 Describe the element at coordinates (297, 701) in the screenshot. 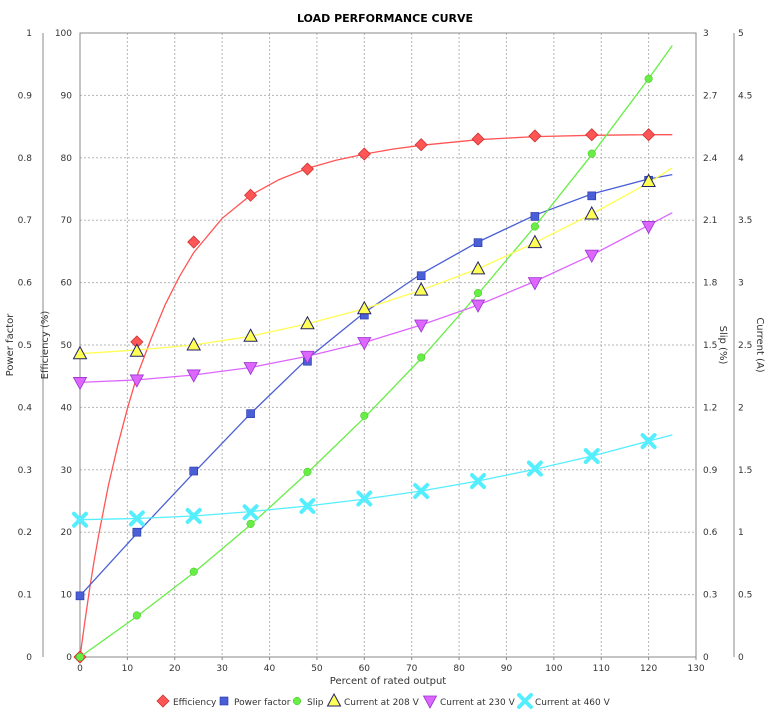

I see `legend-marker-slip` at that location.